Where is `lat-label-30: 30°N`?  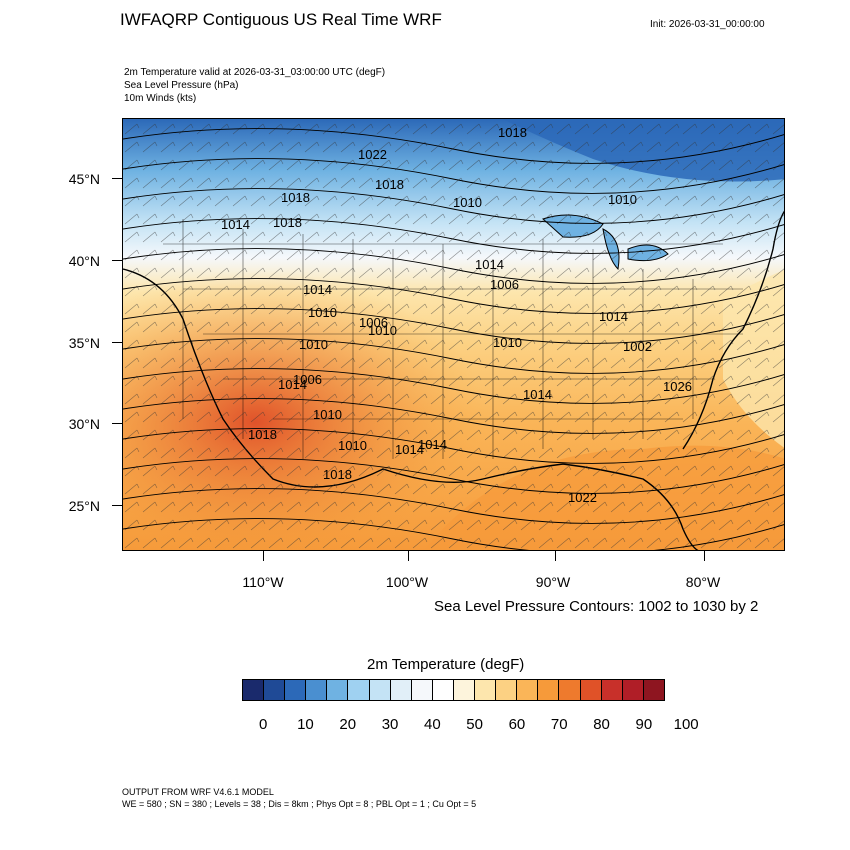 lat-label-30: 30°N is located at coordinates (84, 424).